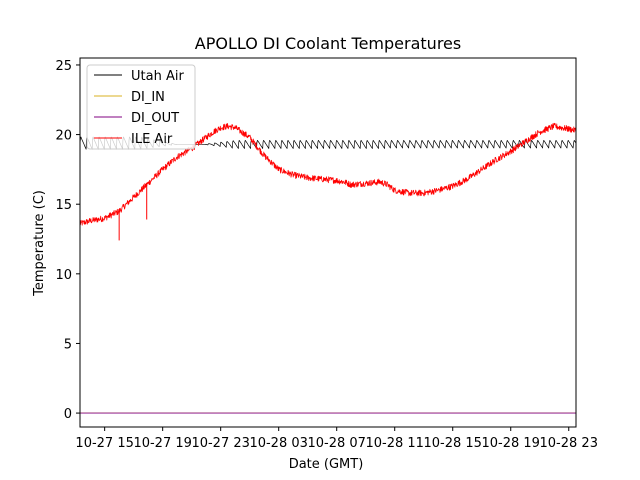 Image resolution: width=640 pixels, height=480 pixels. Describe the element at coordinates (157, 76) in the screenshot. I see `legend-label-utah-air: Utah Air` at that location.